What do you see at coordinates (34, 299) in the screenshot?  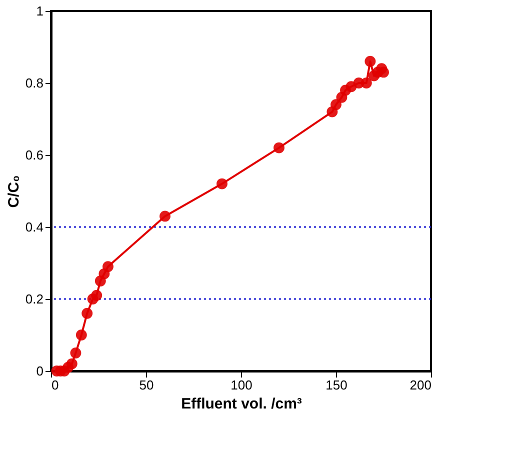 I see `y-tick-label: 0.2` at bounding box center [34, 299].